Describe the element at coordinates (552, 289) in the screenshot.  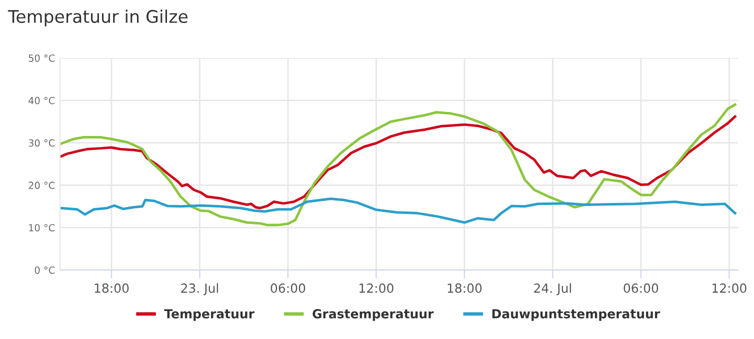
I see `x-tick-label: 24. Jul` at that location.